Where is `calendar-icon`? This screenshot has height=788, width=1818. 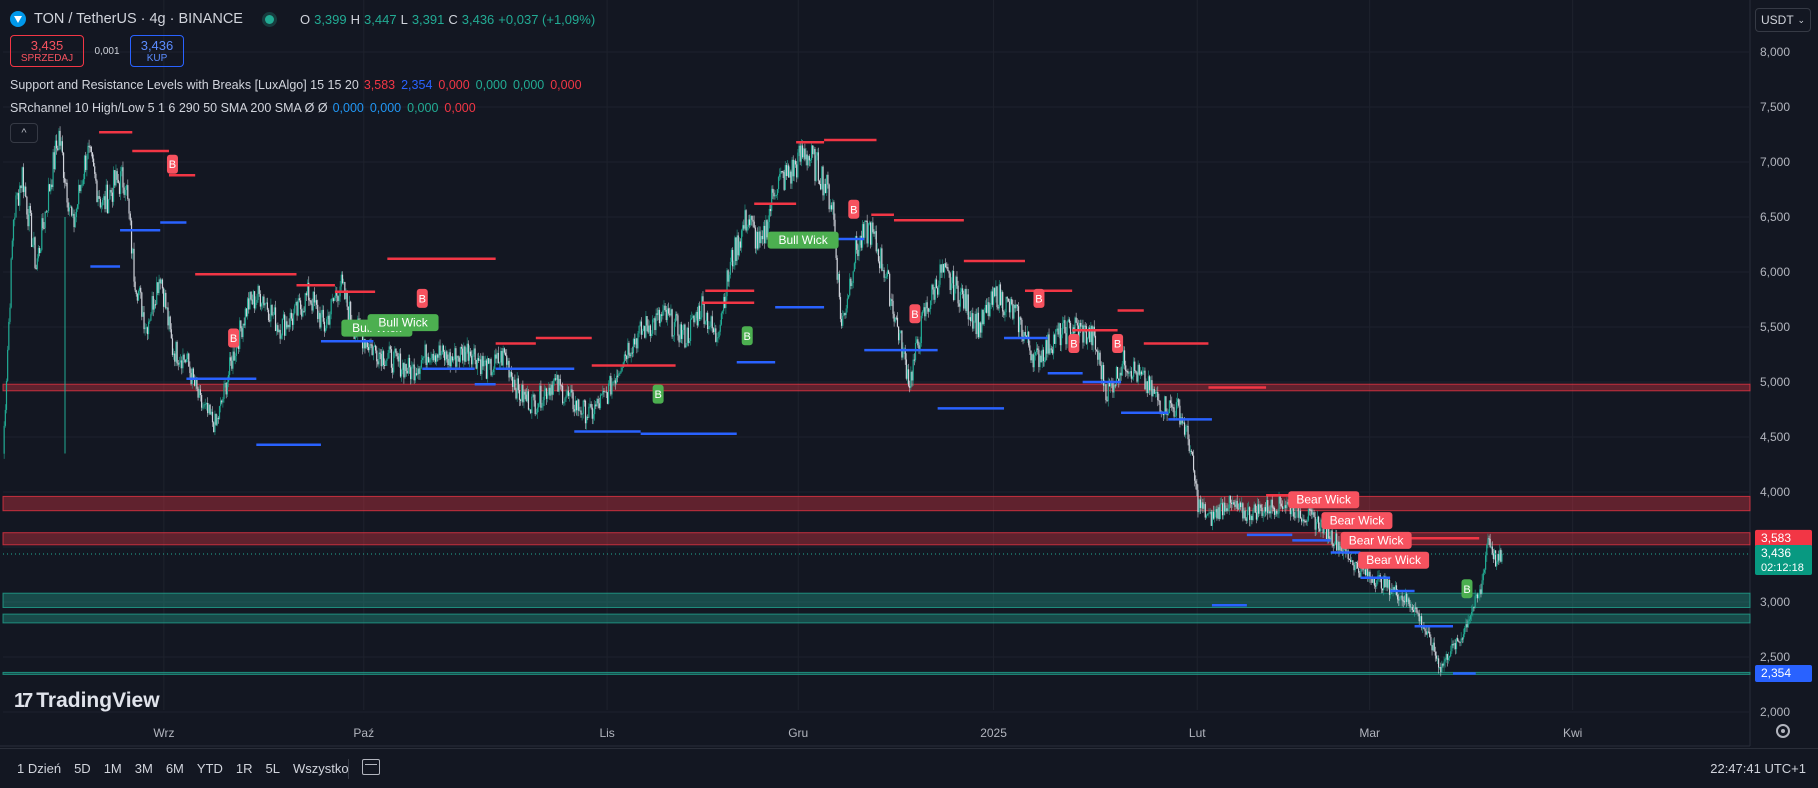 calendar-icon is located at coordinates (371, 767).